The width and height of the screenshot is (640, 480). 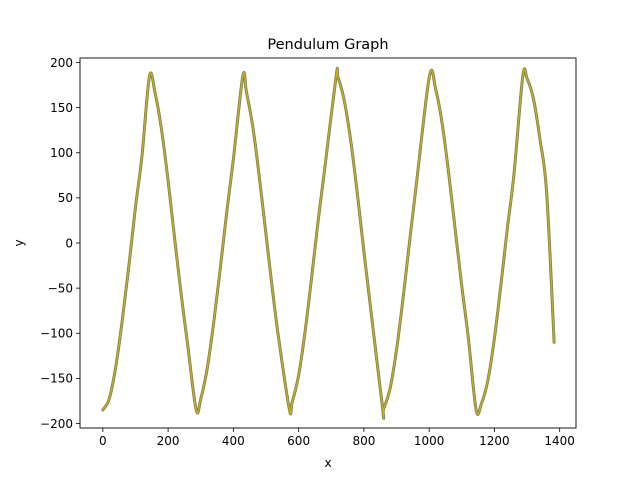 I want to click on x-tick-label: 400, so click(x=233, y=441).